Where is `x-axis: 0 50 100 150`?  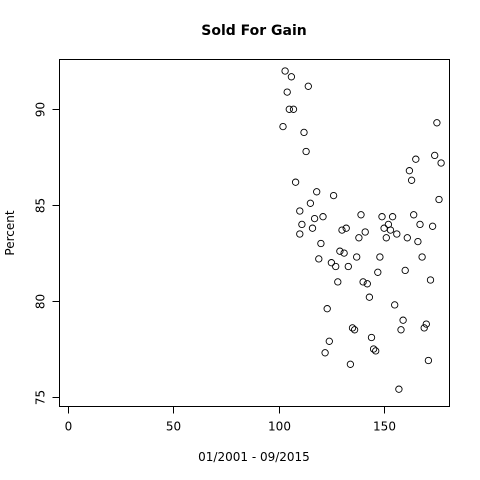
x-axis: 0 50 100 150 is located at coordinates (230, 420).